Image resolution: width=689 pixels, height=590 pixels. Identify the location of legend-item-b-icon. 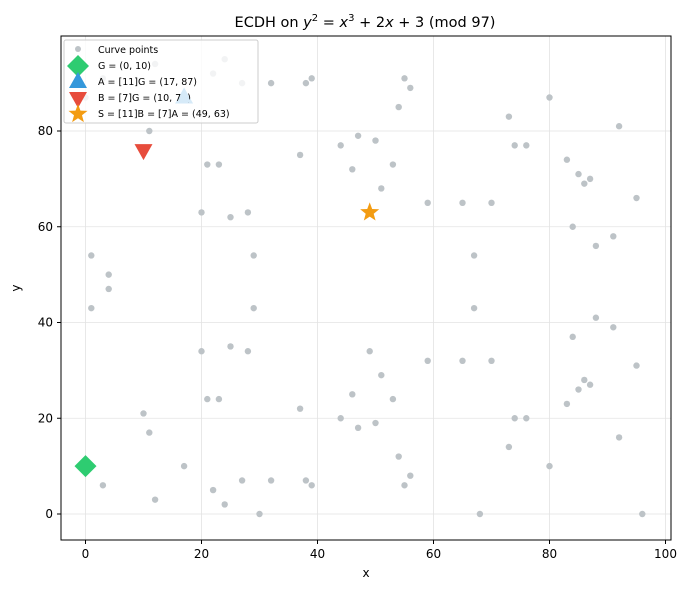
(78, 100).